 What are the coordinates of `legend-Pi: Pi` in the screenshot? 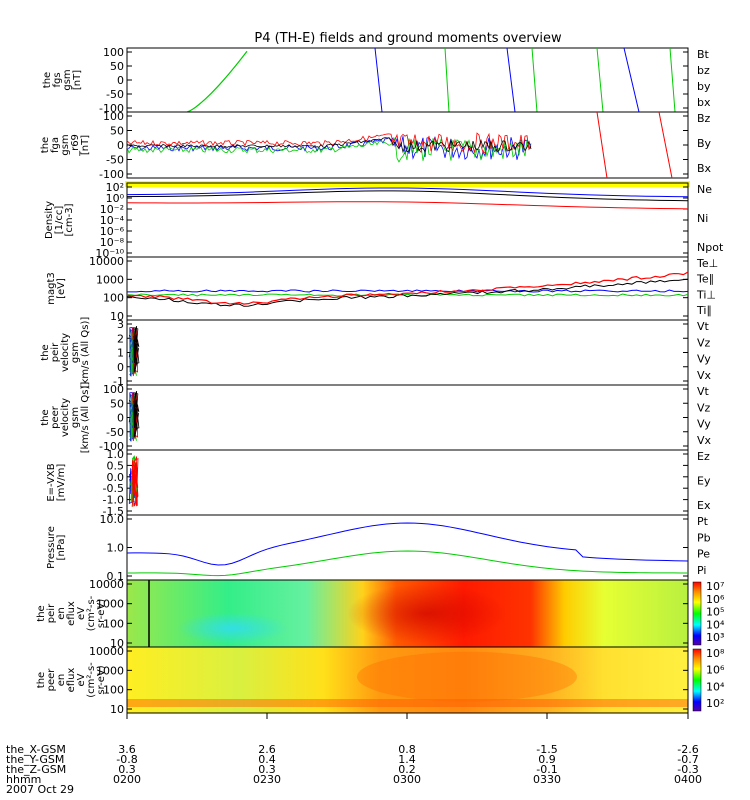 It's located at (701, 570).